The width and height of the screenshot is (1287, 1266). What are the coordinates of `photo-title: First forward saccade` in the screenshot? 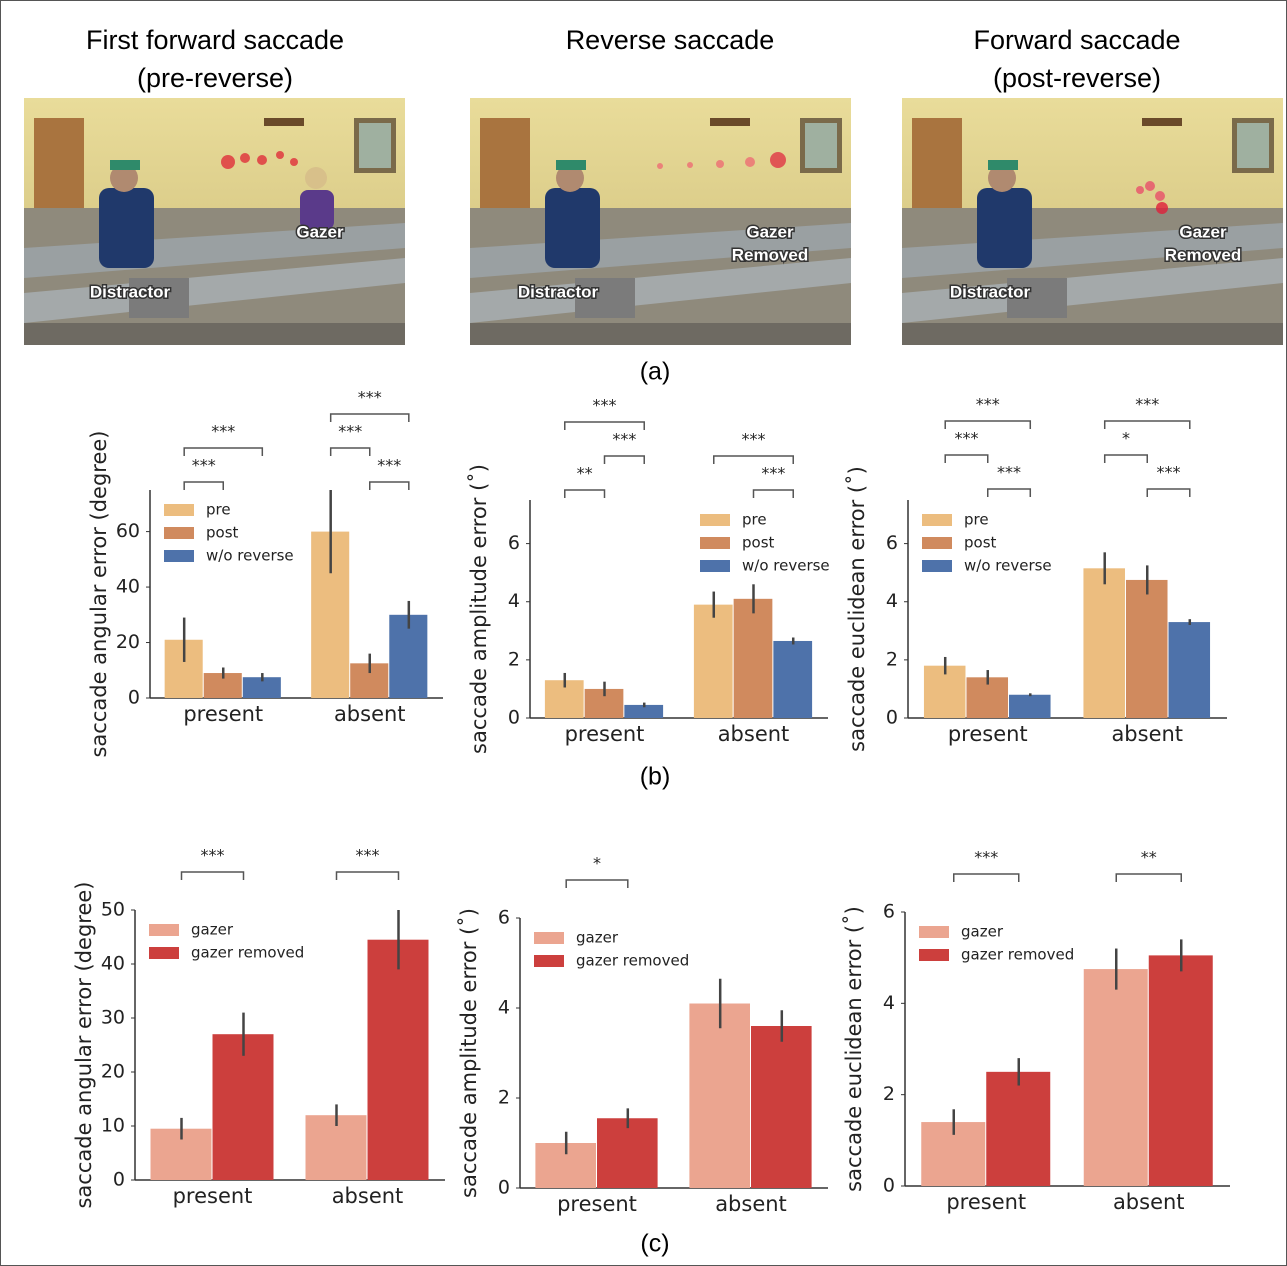 It's located at (215, 40).